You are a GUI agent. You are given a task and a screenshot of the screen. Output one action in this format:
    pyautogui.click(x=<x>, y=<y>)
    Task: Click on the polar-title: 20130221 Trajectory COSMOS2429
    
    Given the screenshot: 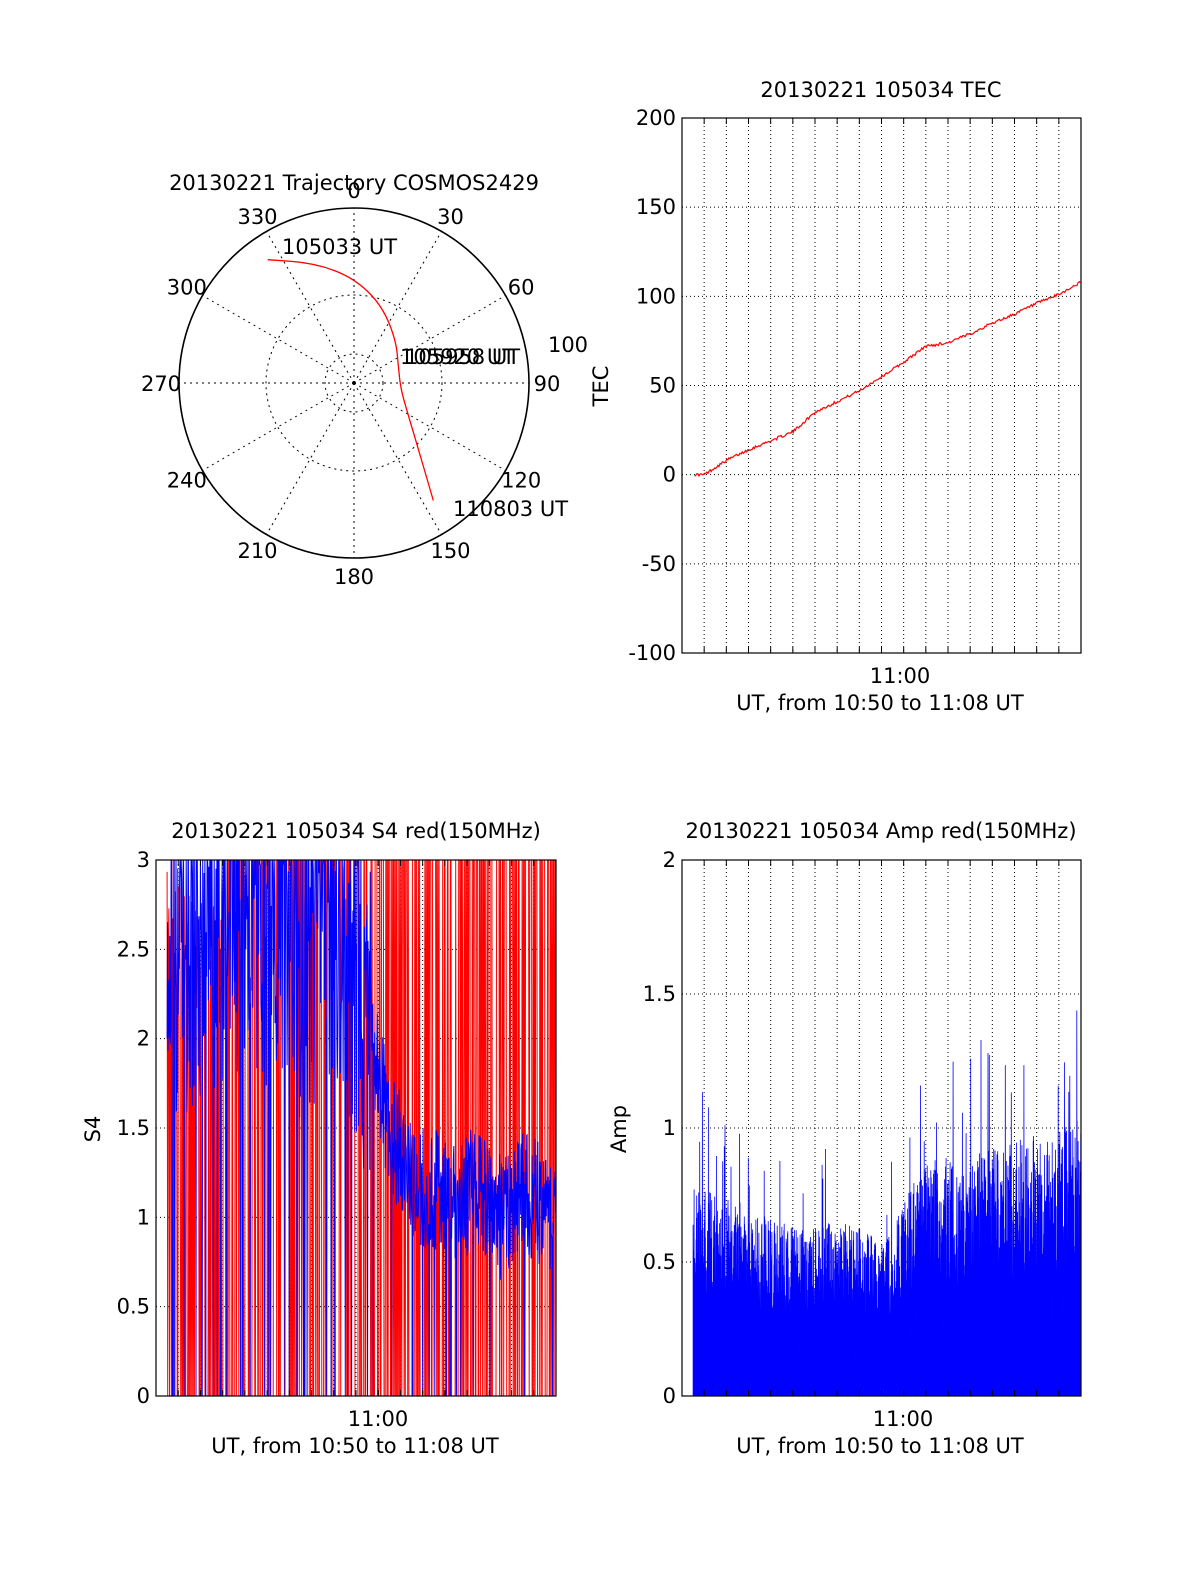 What is the action you would take?
    pyautogui.click(x=354, y=183)
    